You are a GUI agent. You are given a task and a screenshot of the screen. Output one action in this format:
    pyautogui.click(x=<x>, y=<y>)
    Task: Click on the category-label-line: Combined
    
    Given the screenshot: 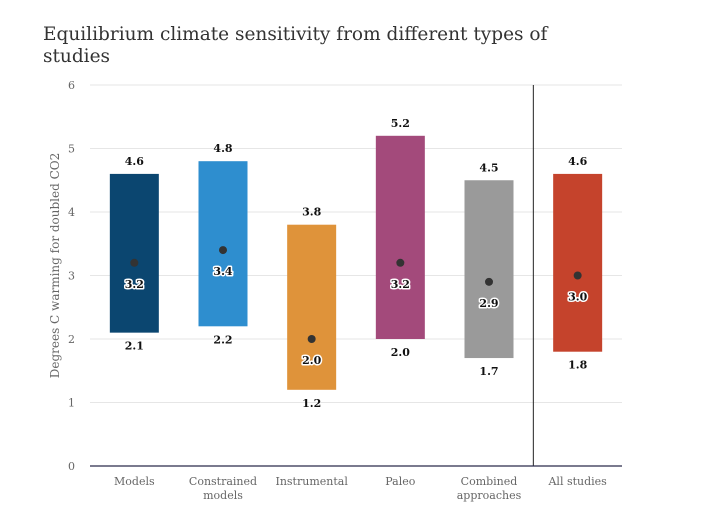 What is the action you would take?
    pyautogui.click(x=489, y=481)
    